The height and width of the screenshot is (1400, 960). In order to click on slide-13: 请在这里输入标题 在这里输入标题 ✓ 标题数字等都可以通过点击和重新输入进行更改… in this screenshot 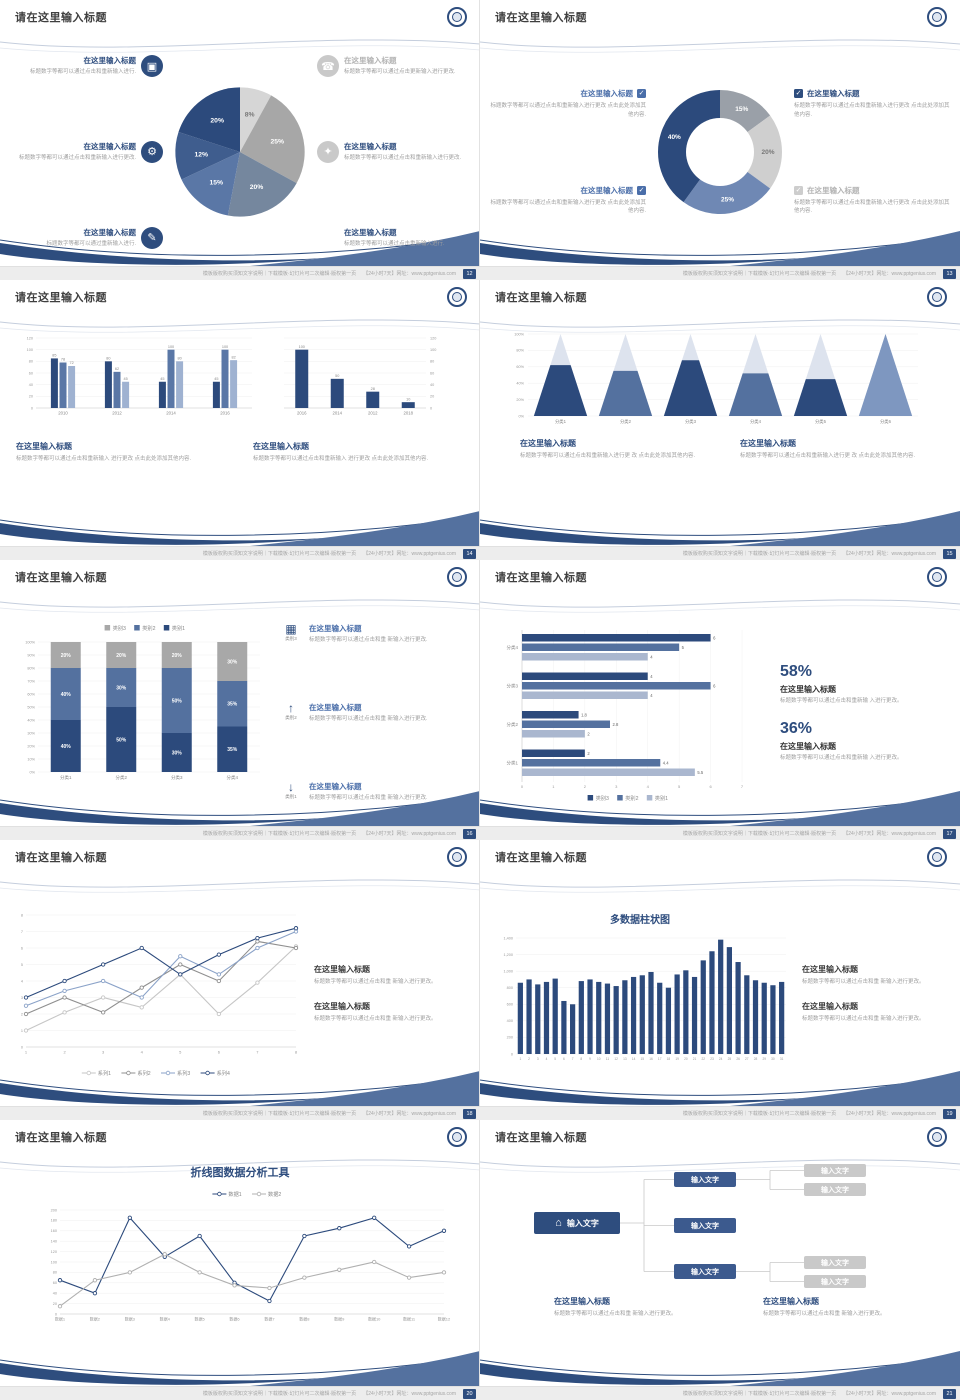, I will do `click(719, 140)`.